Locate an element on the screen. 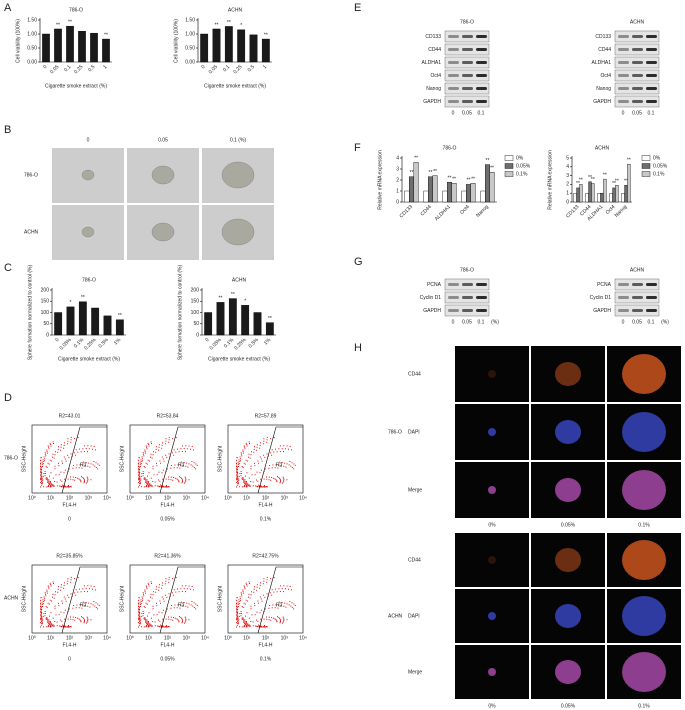 The width and height of the screenshot is (685, 710). y-tick-label: 1 is located at coordinates (567, 194).